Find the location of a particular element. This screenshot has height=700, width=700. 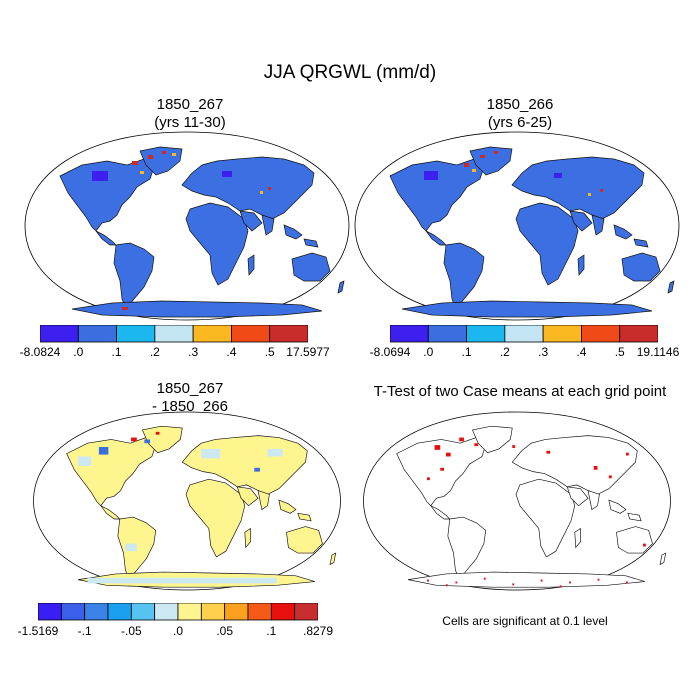

panel-3-title-line1: 1850_267 is located at coordinates (190, 388).